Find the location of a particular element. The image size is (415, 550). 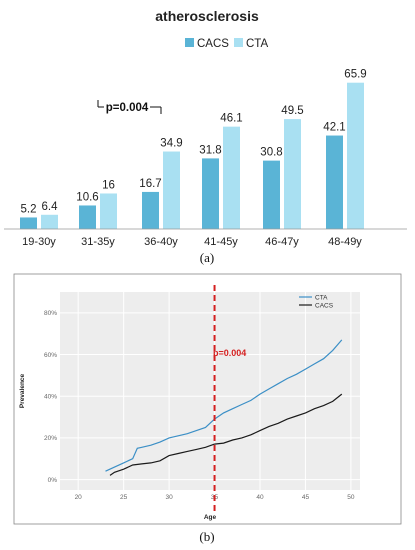

category-labels: 19-30y 31-35y 36-40y 41-45y 46-47y 48-49y is located at coordinates (192, 242).